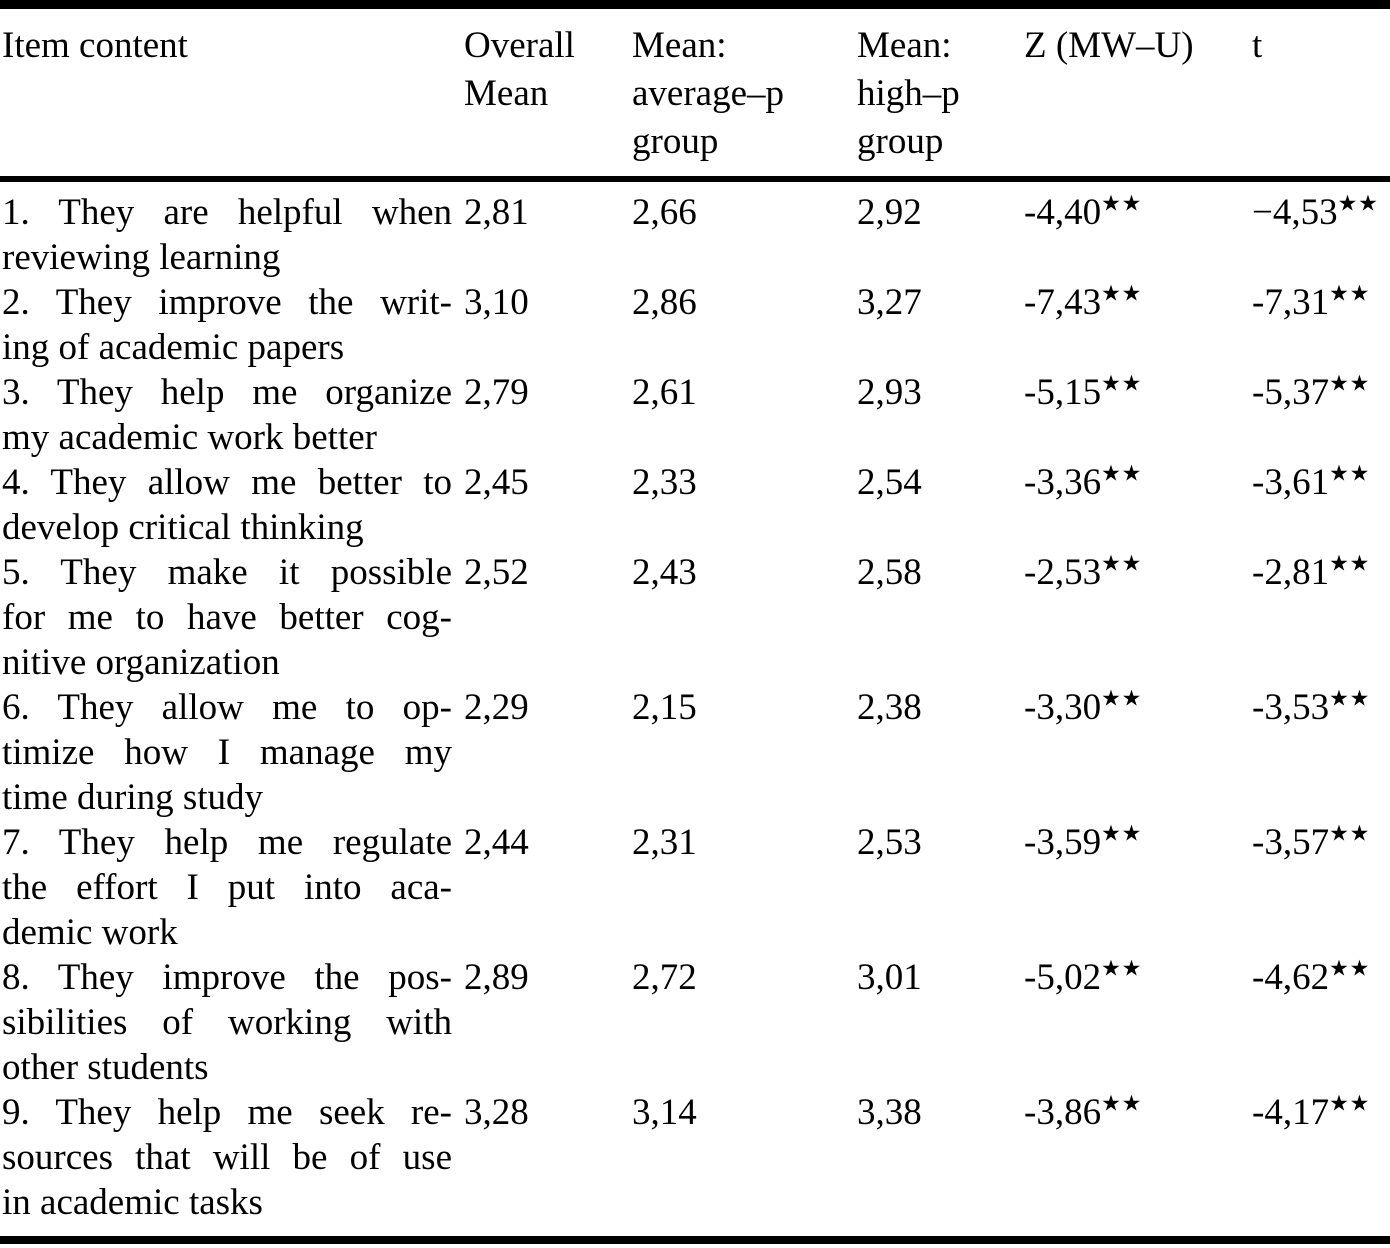  What do you see at coordinates (1063, 572) in the screenshot?
I see `z-value: -2,53` at bounding box center [1063, 572].